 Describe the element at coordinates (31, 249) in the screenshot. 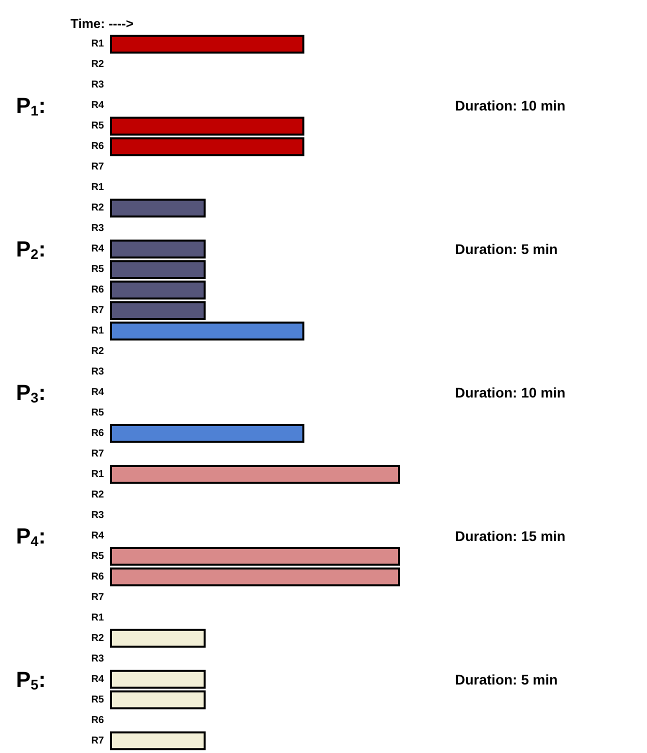

I see `text: P2:` at that location.